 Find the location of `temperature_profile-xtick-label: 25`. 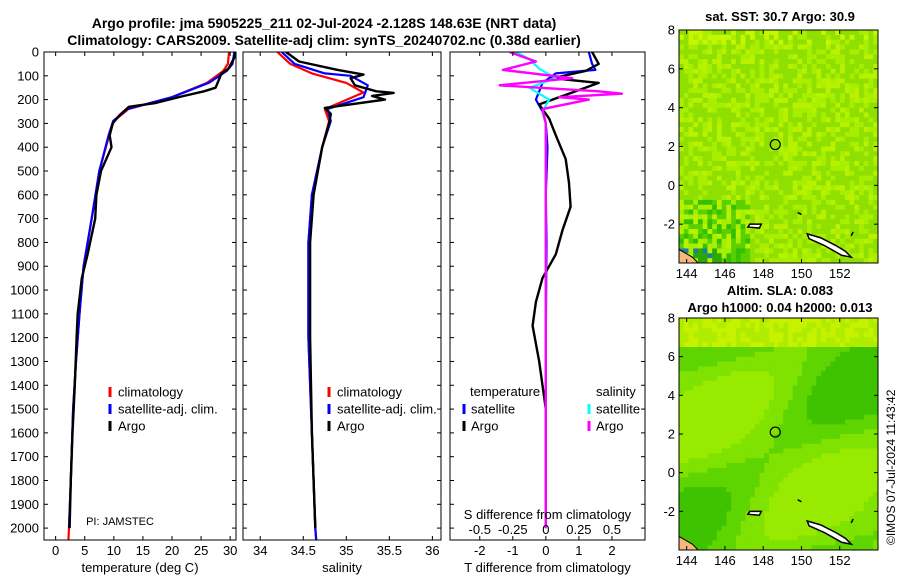

temperature_profile-xtick-label: 25 is located at coordinates (201, 550).